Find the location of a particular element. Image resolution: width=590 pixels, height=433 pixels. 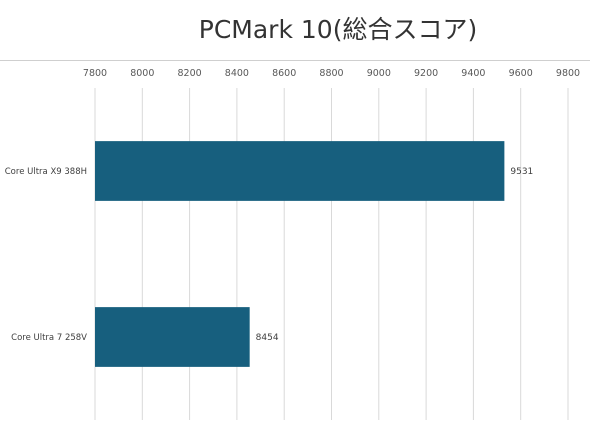

x-tick-label: 8200 is located at coordinates (190, 73).